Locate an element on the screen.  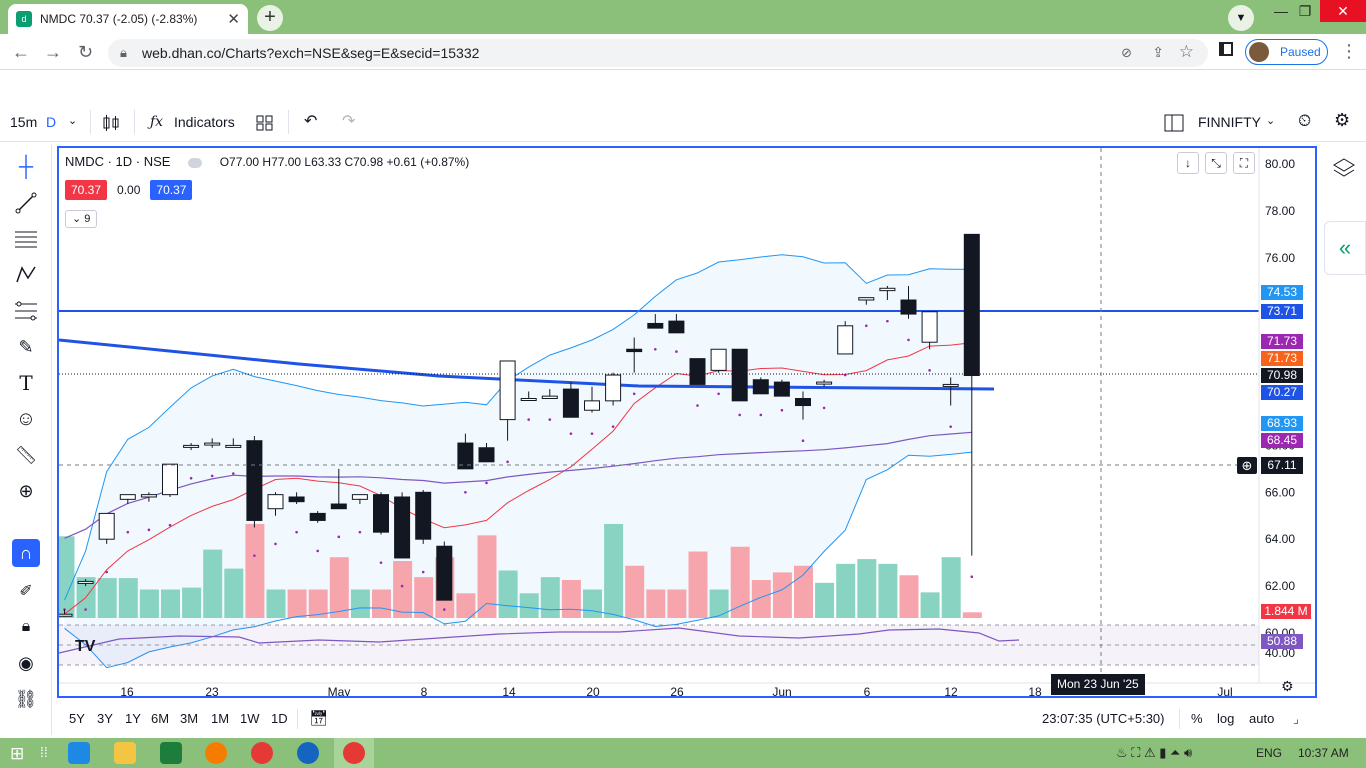
add-alert-icon: ⊕ is located at coordinates (1247, 465).